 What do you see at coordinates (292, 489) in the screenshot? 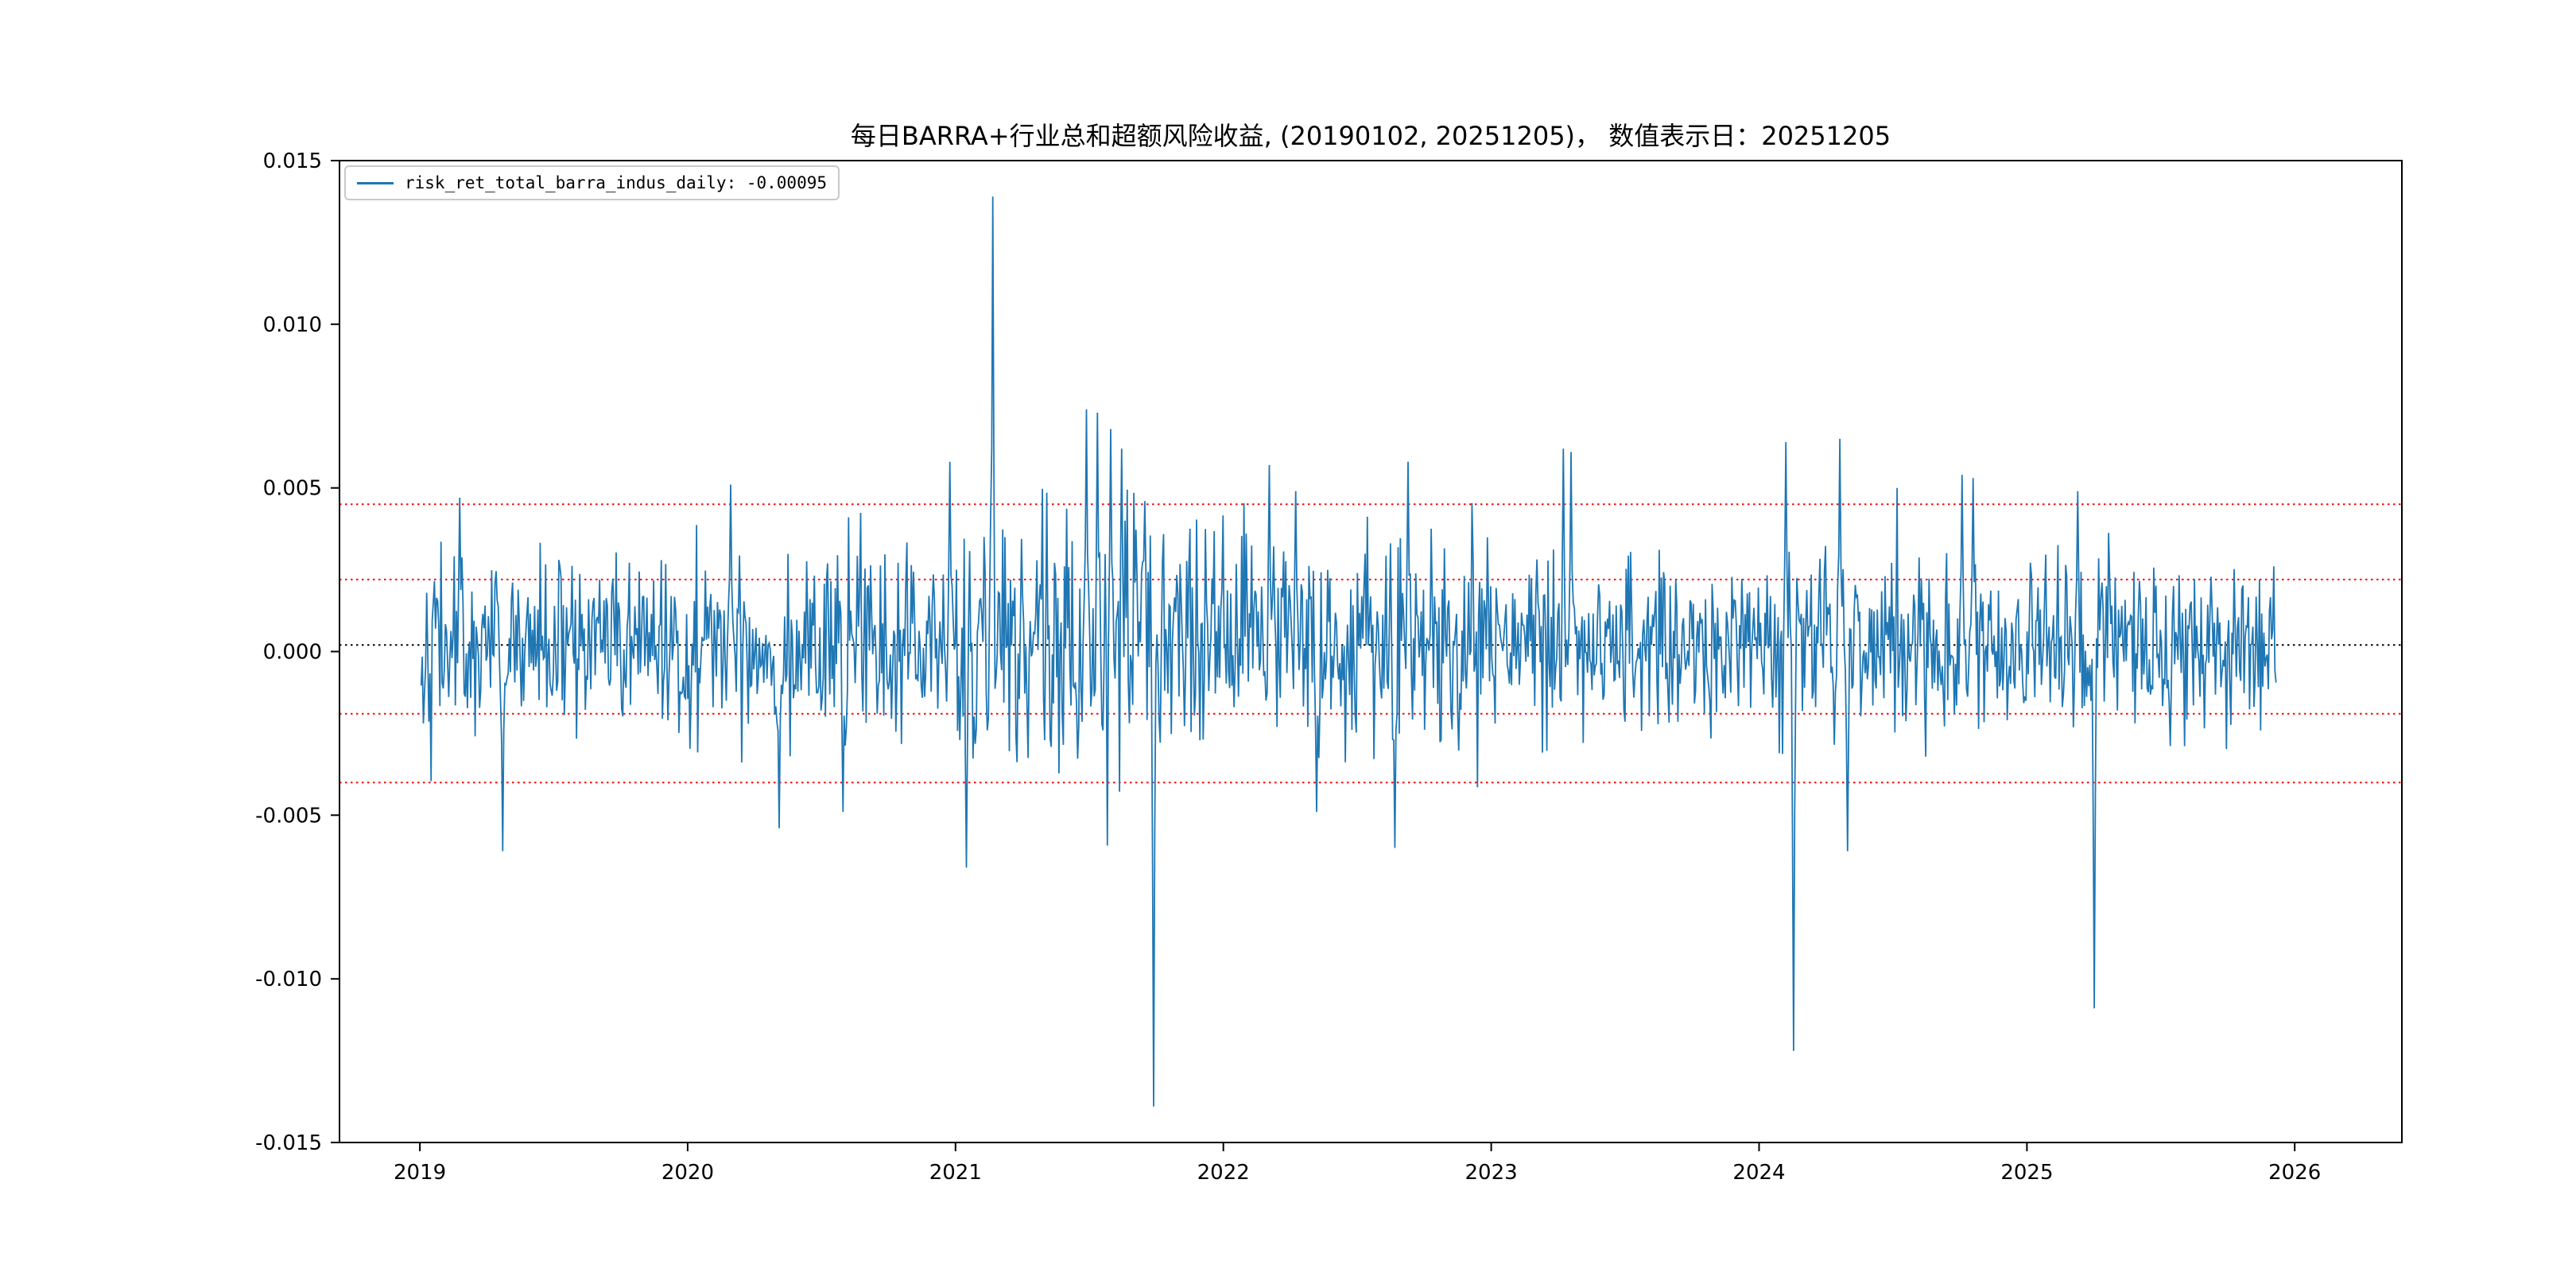
I see `svg-text: 0.005` at bounding box center [292, 489].